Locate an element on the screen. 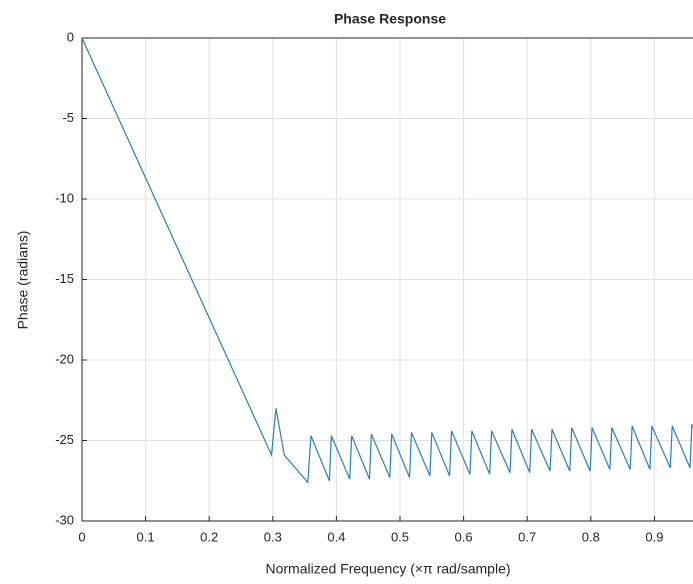  x-tick-label: 0.8 is located at coordinates (591, 536).